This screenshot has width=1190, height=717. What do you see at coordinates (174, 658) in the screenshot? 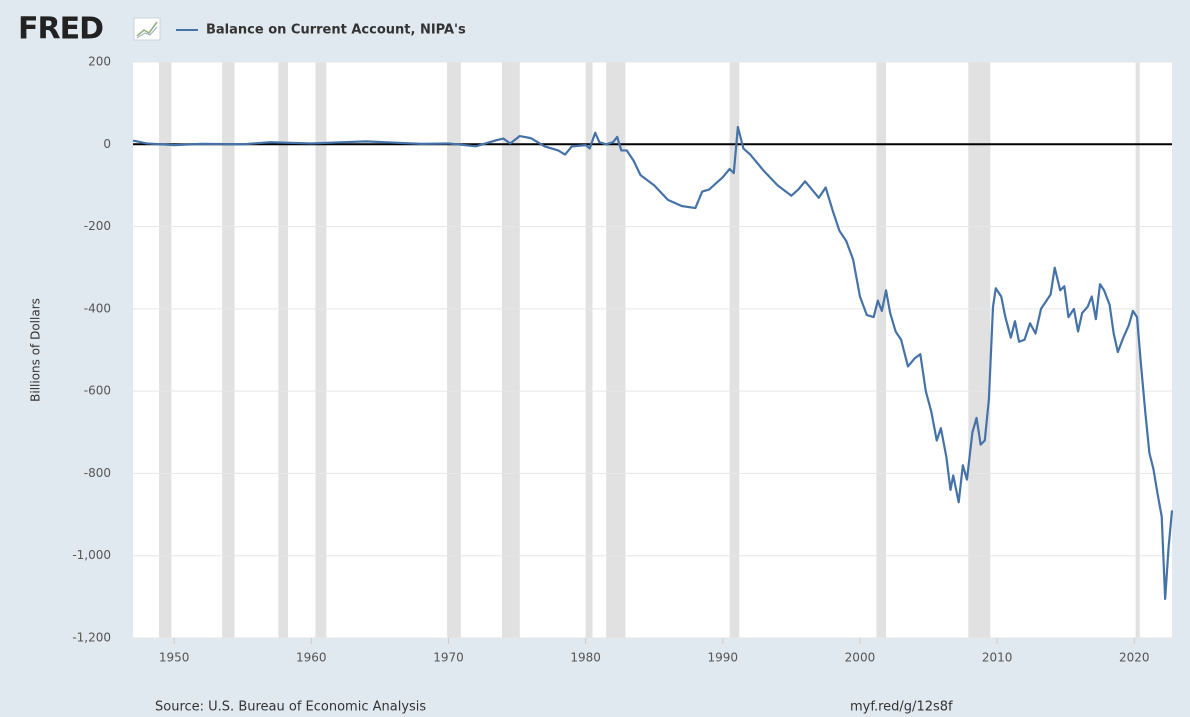
I see `x-tick-label: 1950` at bounding box center [174, 658].